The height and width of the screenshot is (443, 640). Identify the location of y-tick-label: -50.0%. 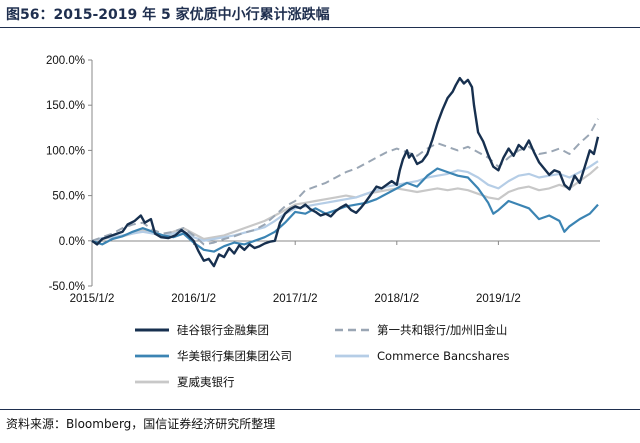
(67, 287).